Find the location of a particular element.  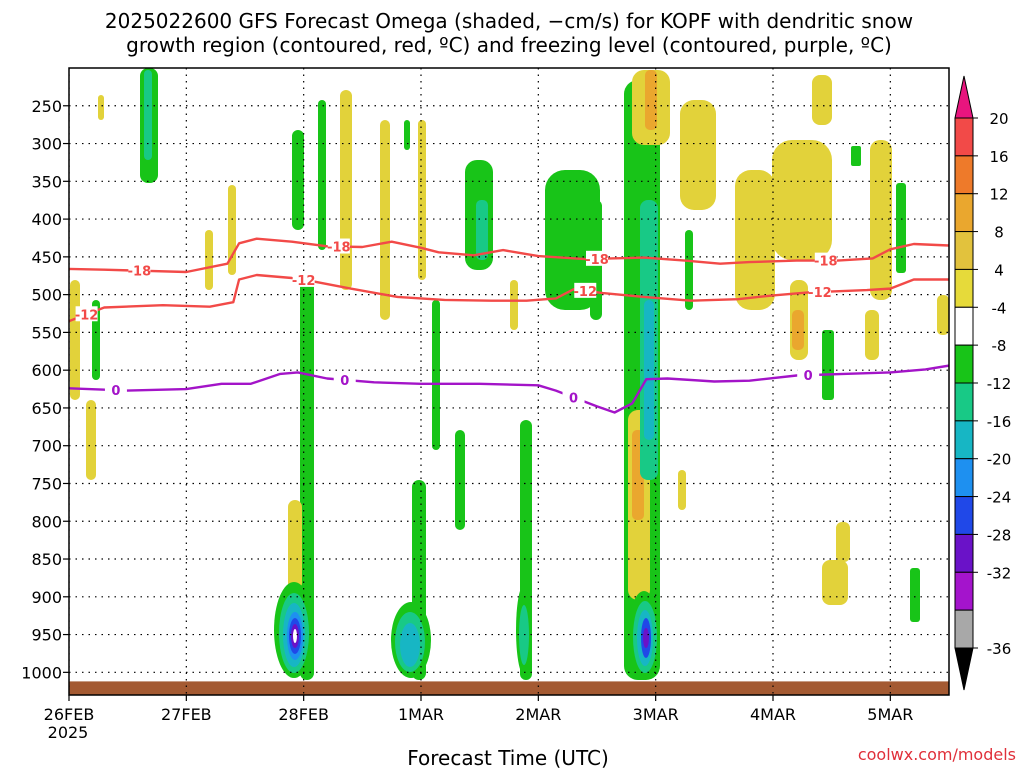

ground-strip is located at coordinates (509, 688).